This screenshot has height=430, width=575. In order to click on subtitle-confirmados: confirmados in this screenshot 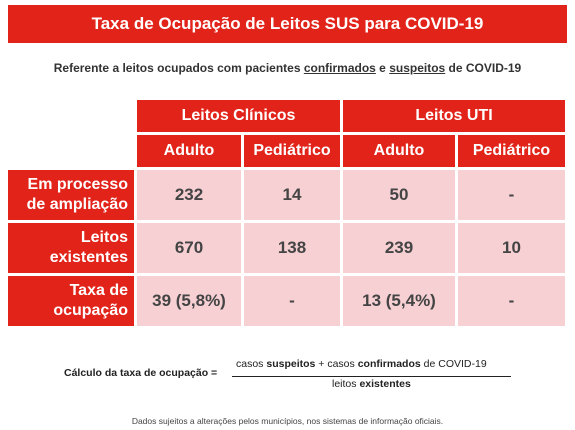, I will do `click(339, 68)`.